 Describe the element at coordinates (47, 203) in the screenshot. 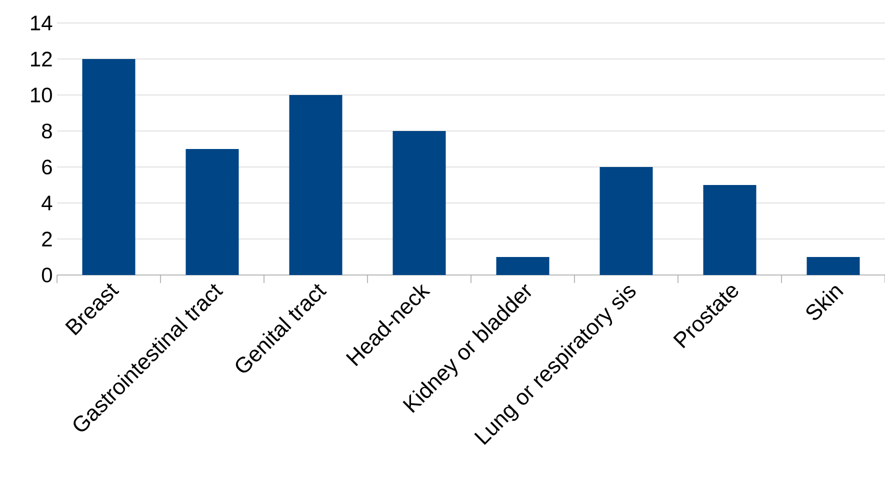

I see `y-tick-label: 4` at that location.